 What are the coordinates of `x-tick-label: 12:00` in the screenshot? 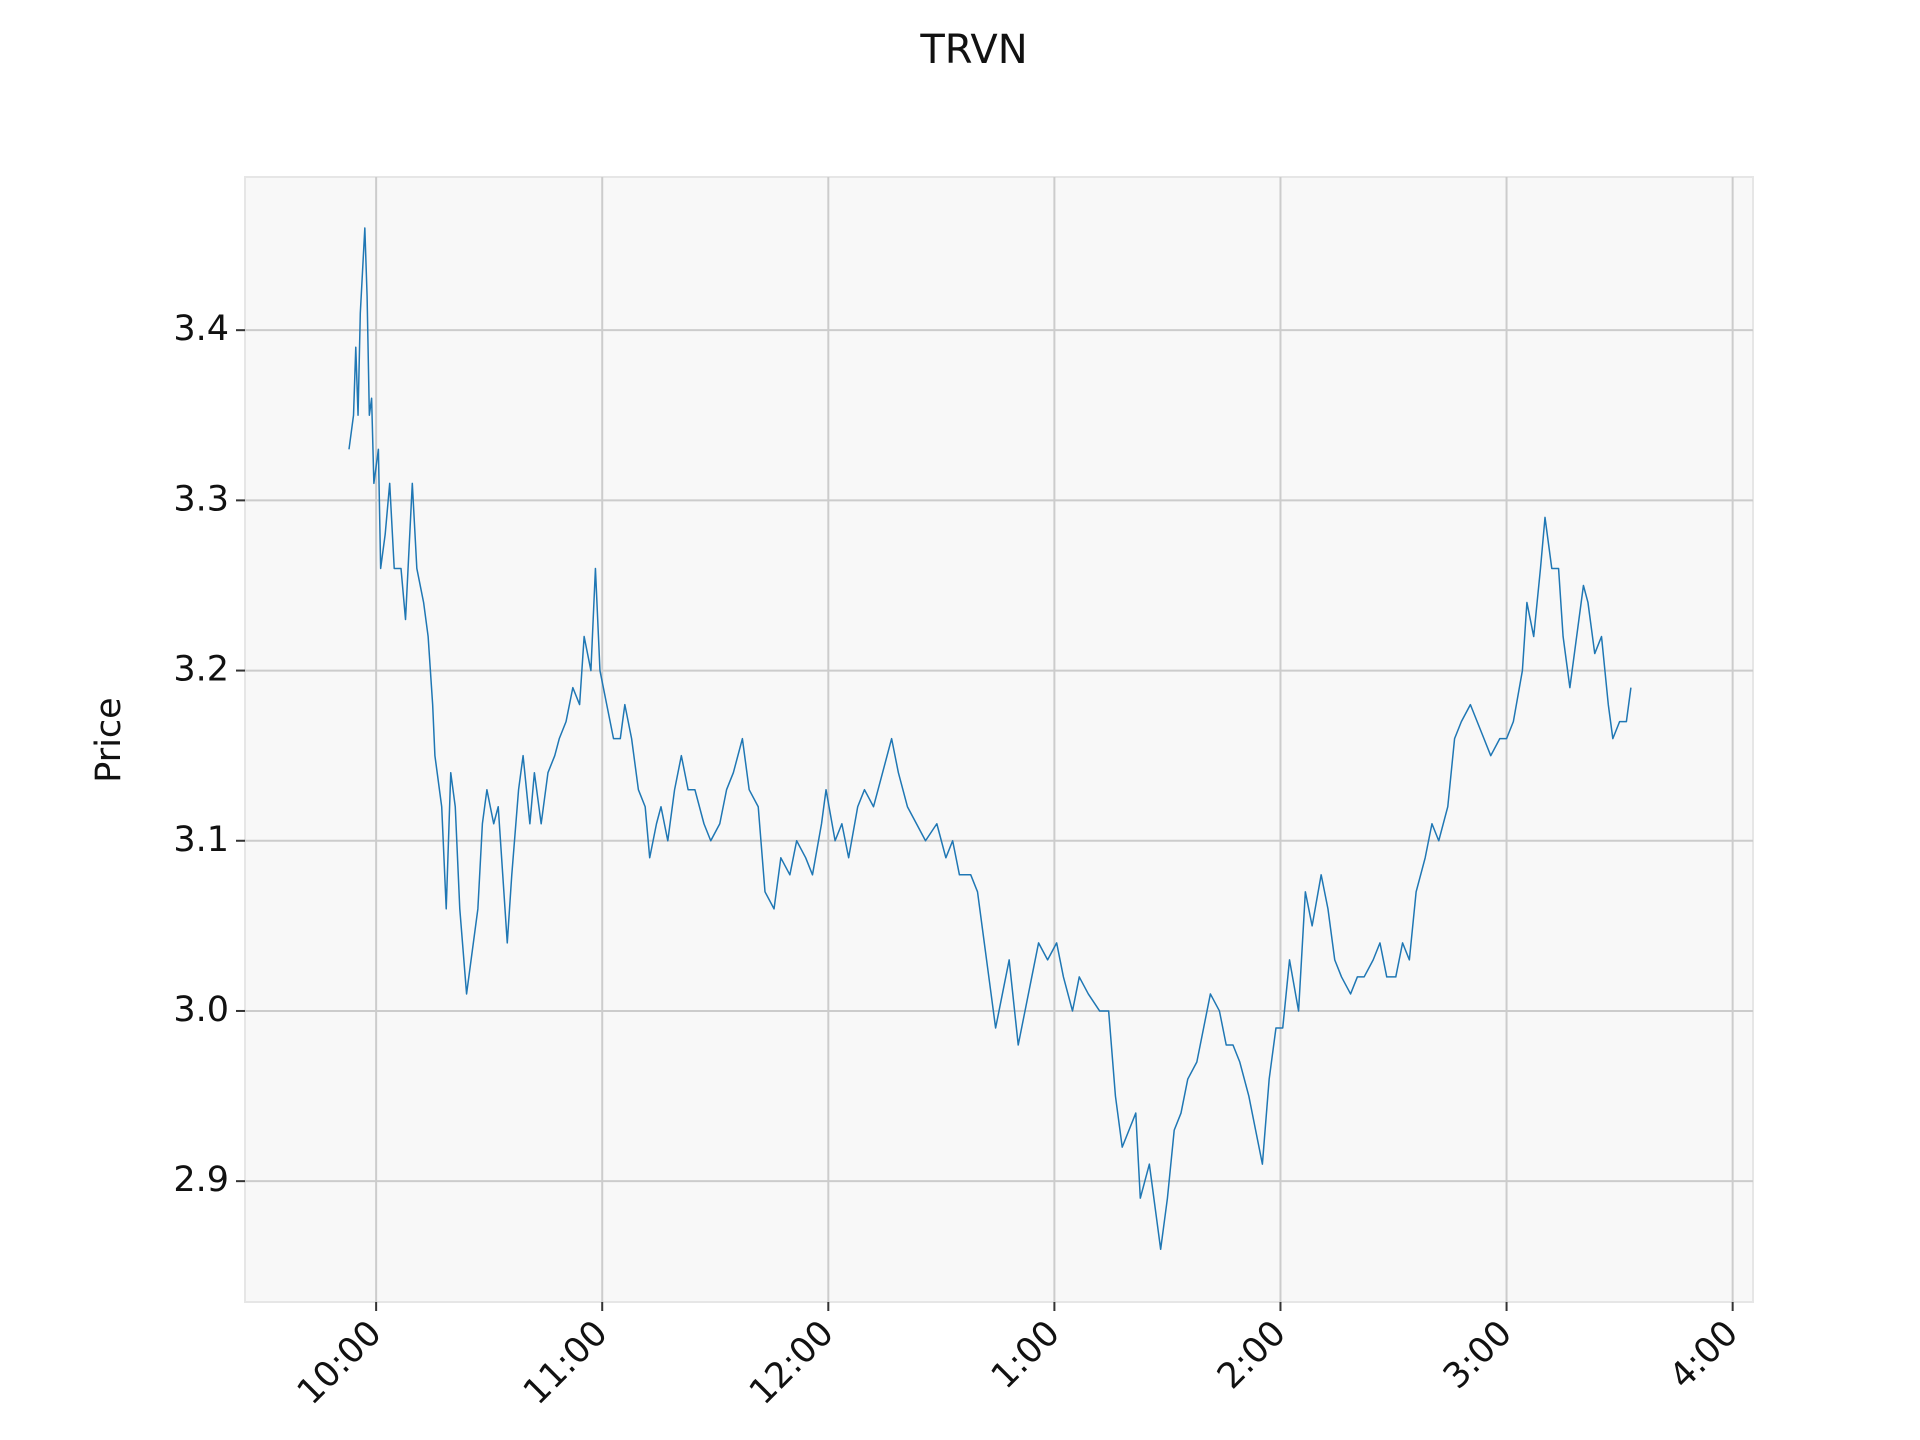 It's located at (792, 1363).